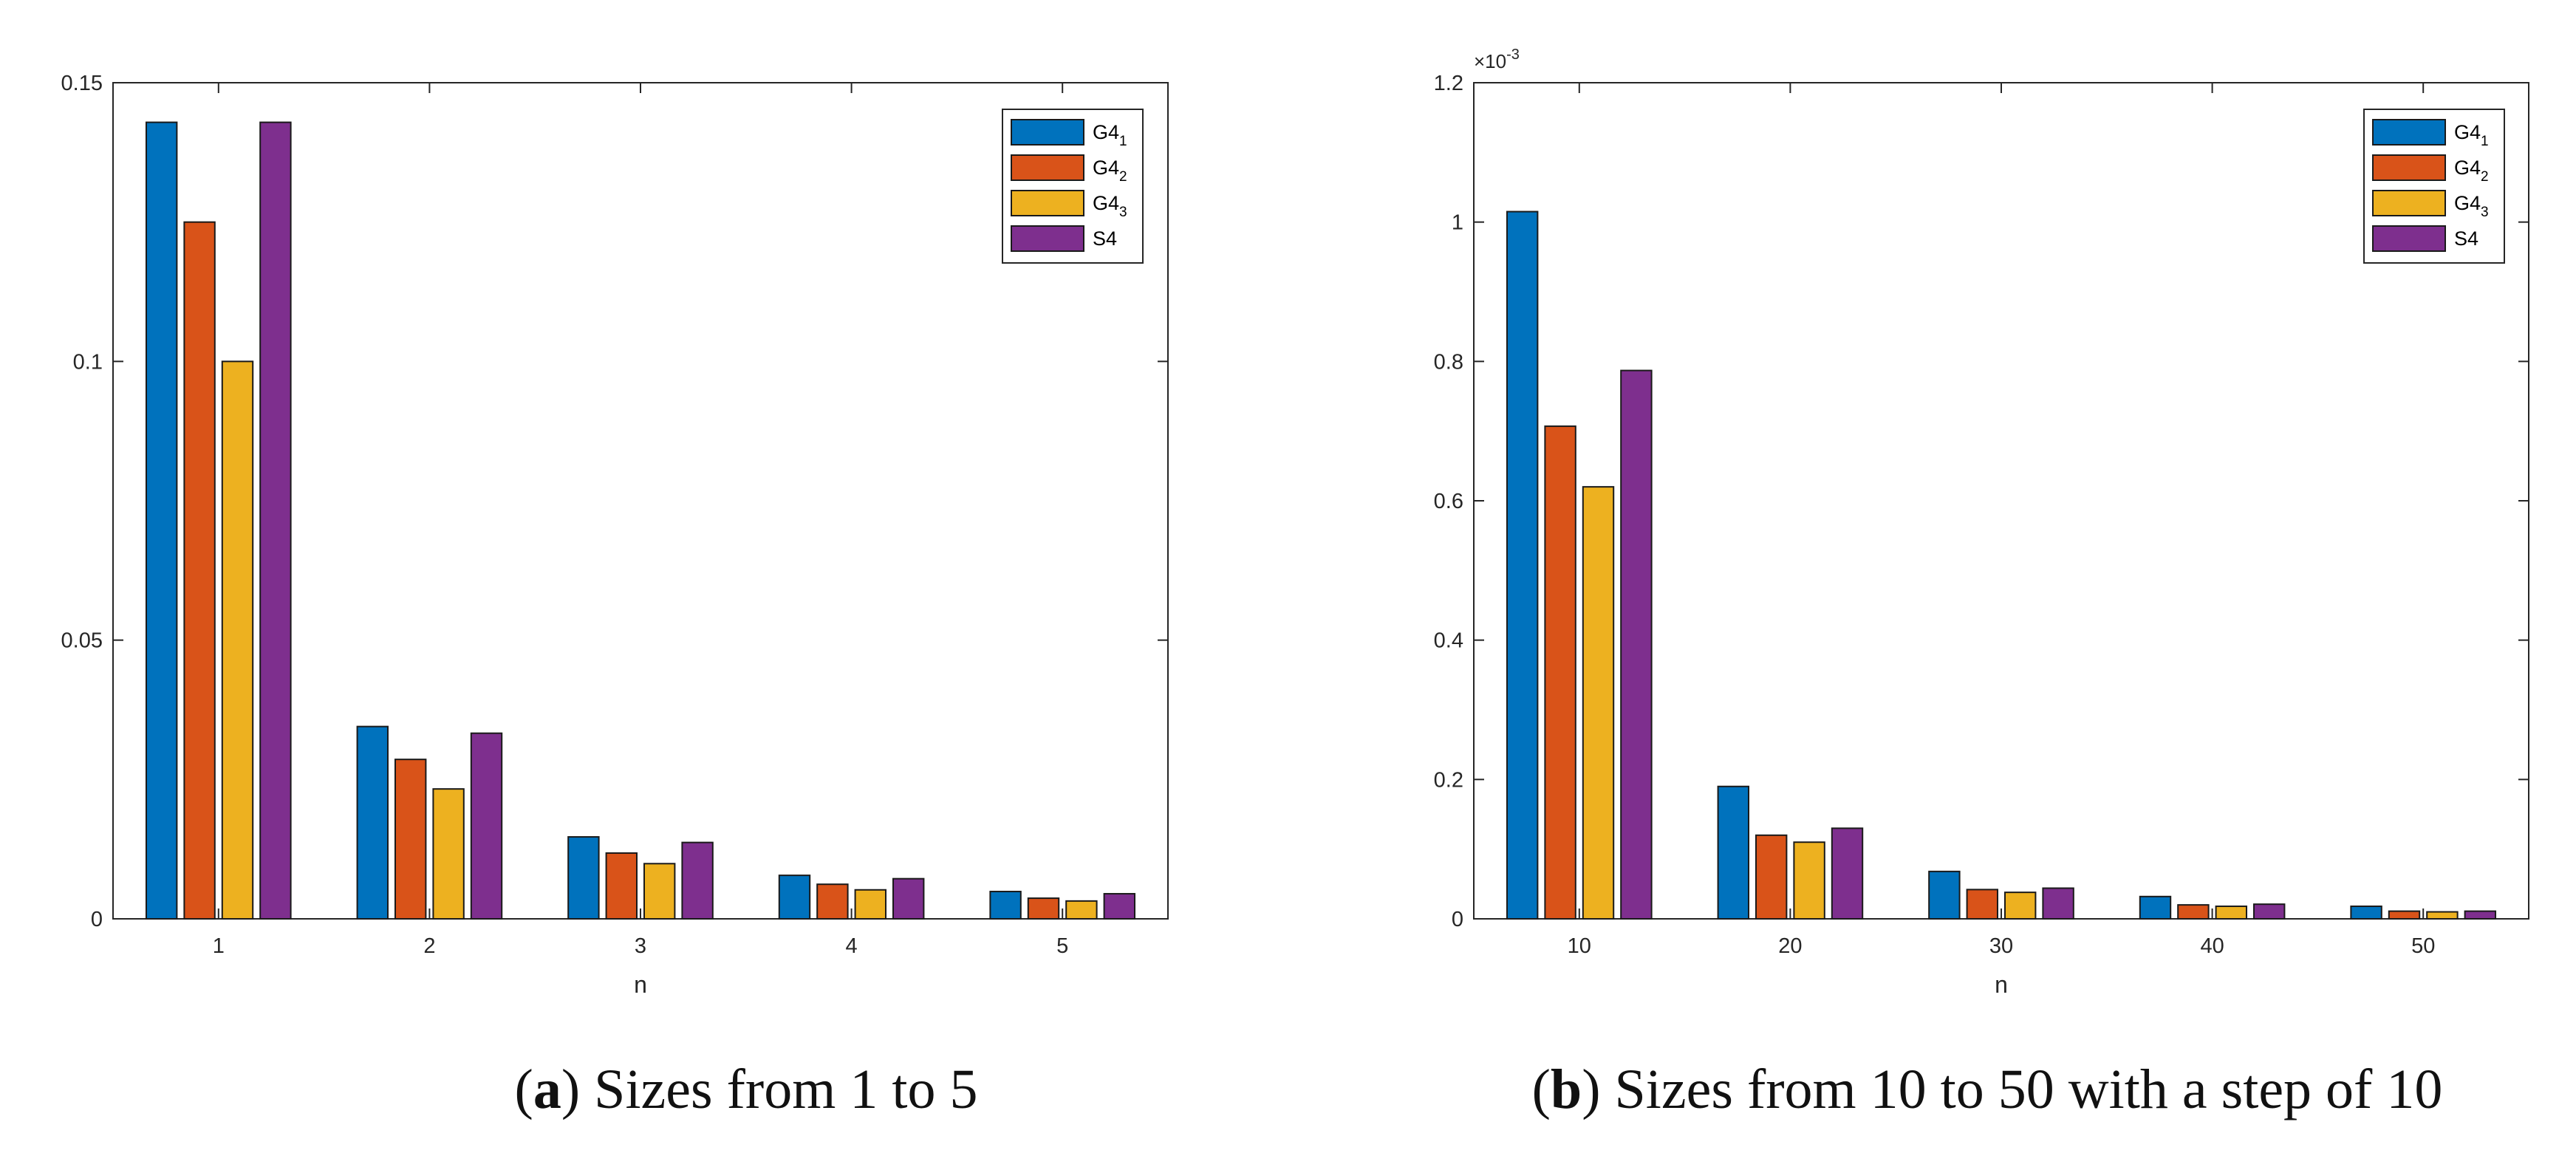  Describe the element at coordinates (1790, 946) in the screenshot. I see `x-tick-label: 20` at that location.